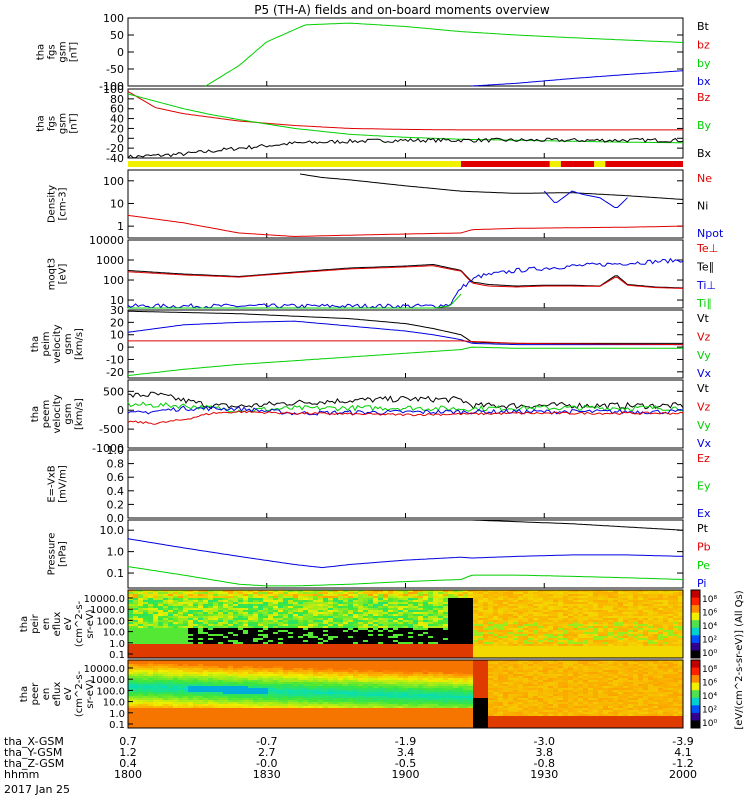 The width and height of the screenshot is (750, 800). I want to click on y-axis-label-p9: tha, so click(24, 624).